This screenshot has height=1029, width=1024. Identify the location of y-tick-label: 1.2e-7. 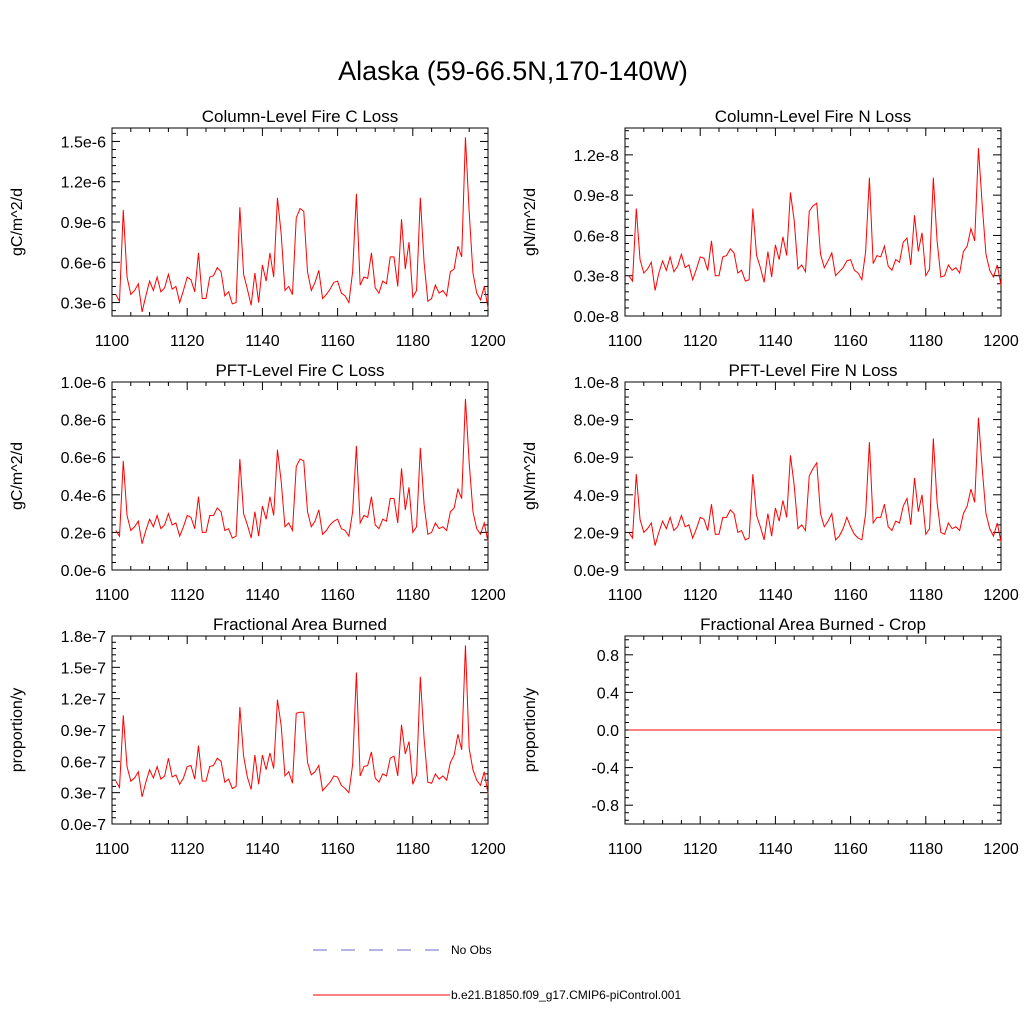
(83, 700).